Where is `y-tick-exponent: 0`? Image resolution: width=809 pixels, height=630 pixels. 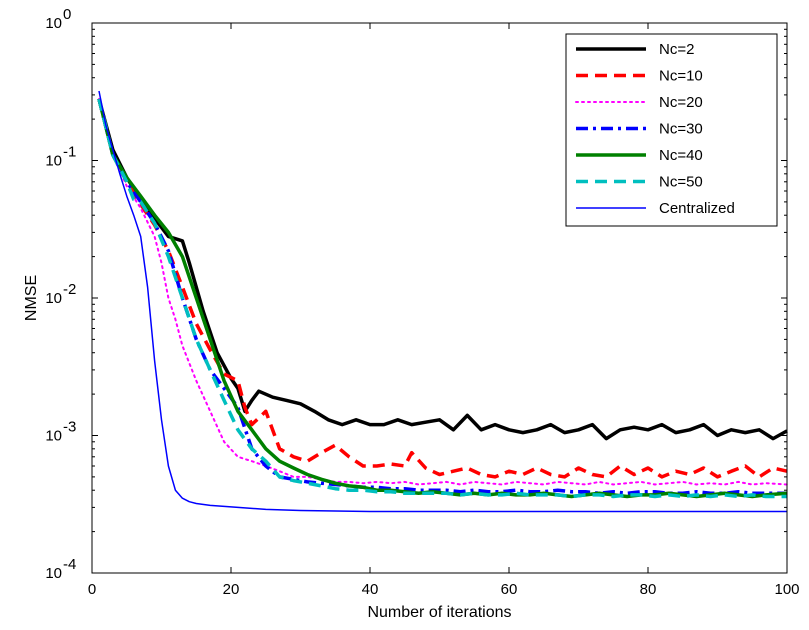 y-tick-exponent: 0 is located at coordinates (67, 14).